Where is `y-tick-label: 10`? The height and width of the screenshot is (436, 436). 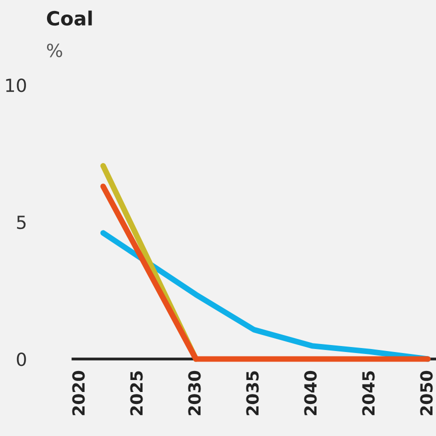 y-tick-label: 10 is located at coordinates (16, 85).